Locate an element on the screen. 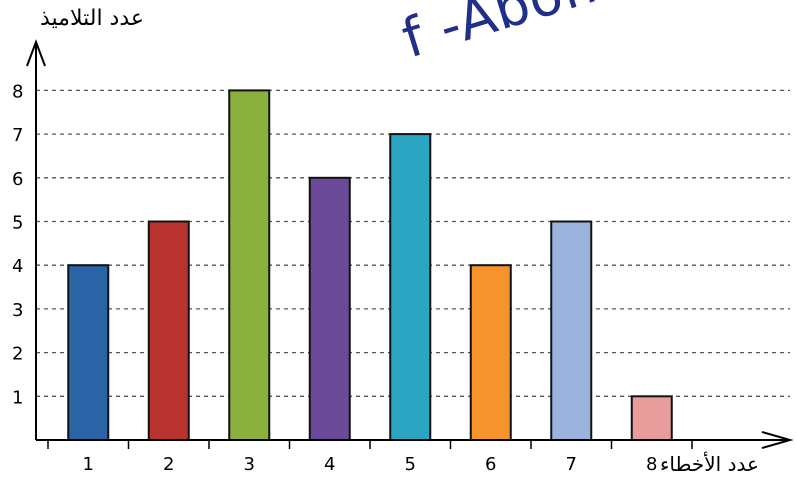 This screenshot has height=490, width=797. y-tick-label-3: 3 is located at coordinates (17, 310).